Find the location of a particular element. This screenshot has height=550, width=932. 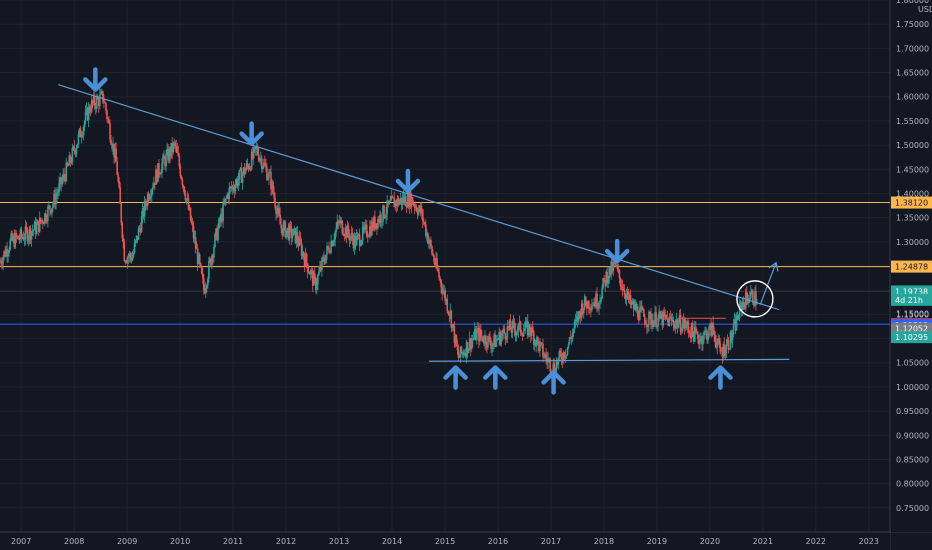

x-tick-label: 2011 is located at coordinates (233, 541).